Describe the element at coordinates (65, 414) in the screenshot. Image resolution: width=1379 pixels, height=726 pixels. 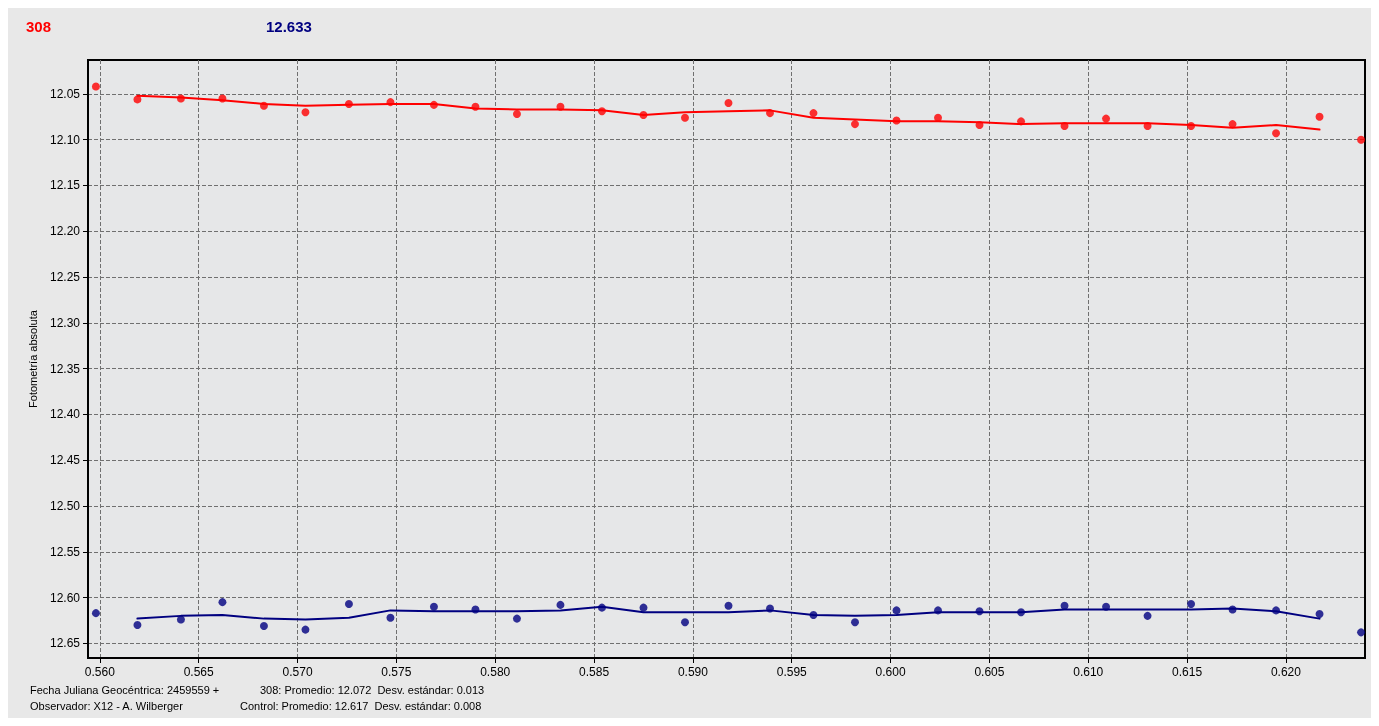
I see `y-tick-label: 12.40` at that location.